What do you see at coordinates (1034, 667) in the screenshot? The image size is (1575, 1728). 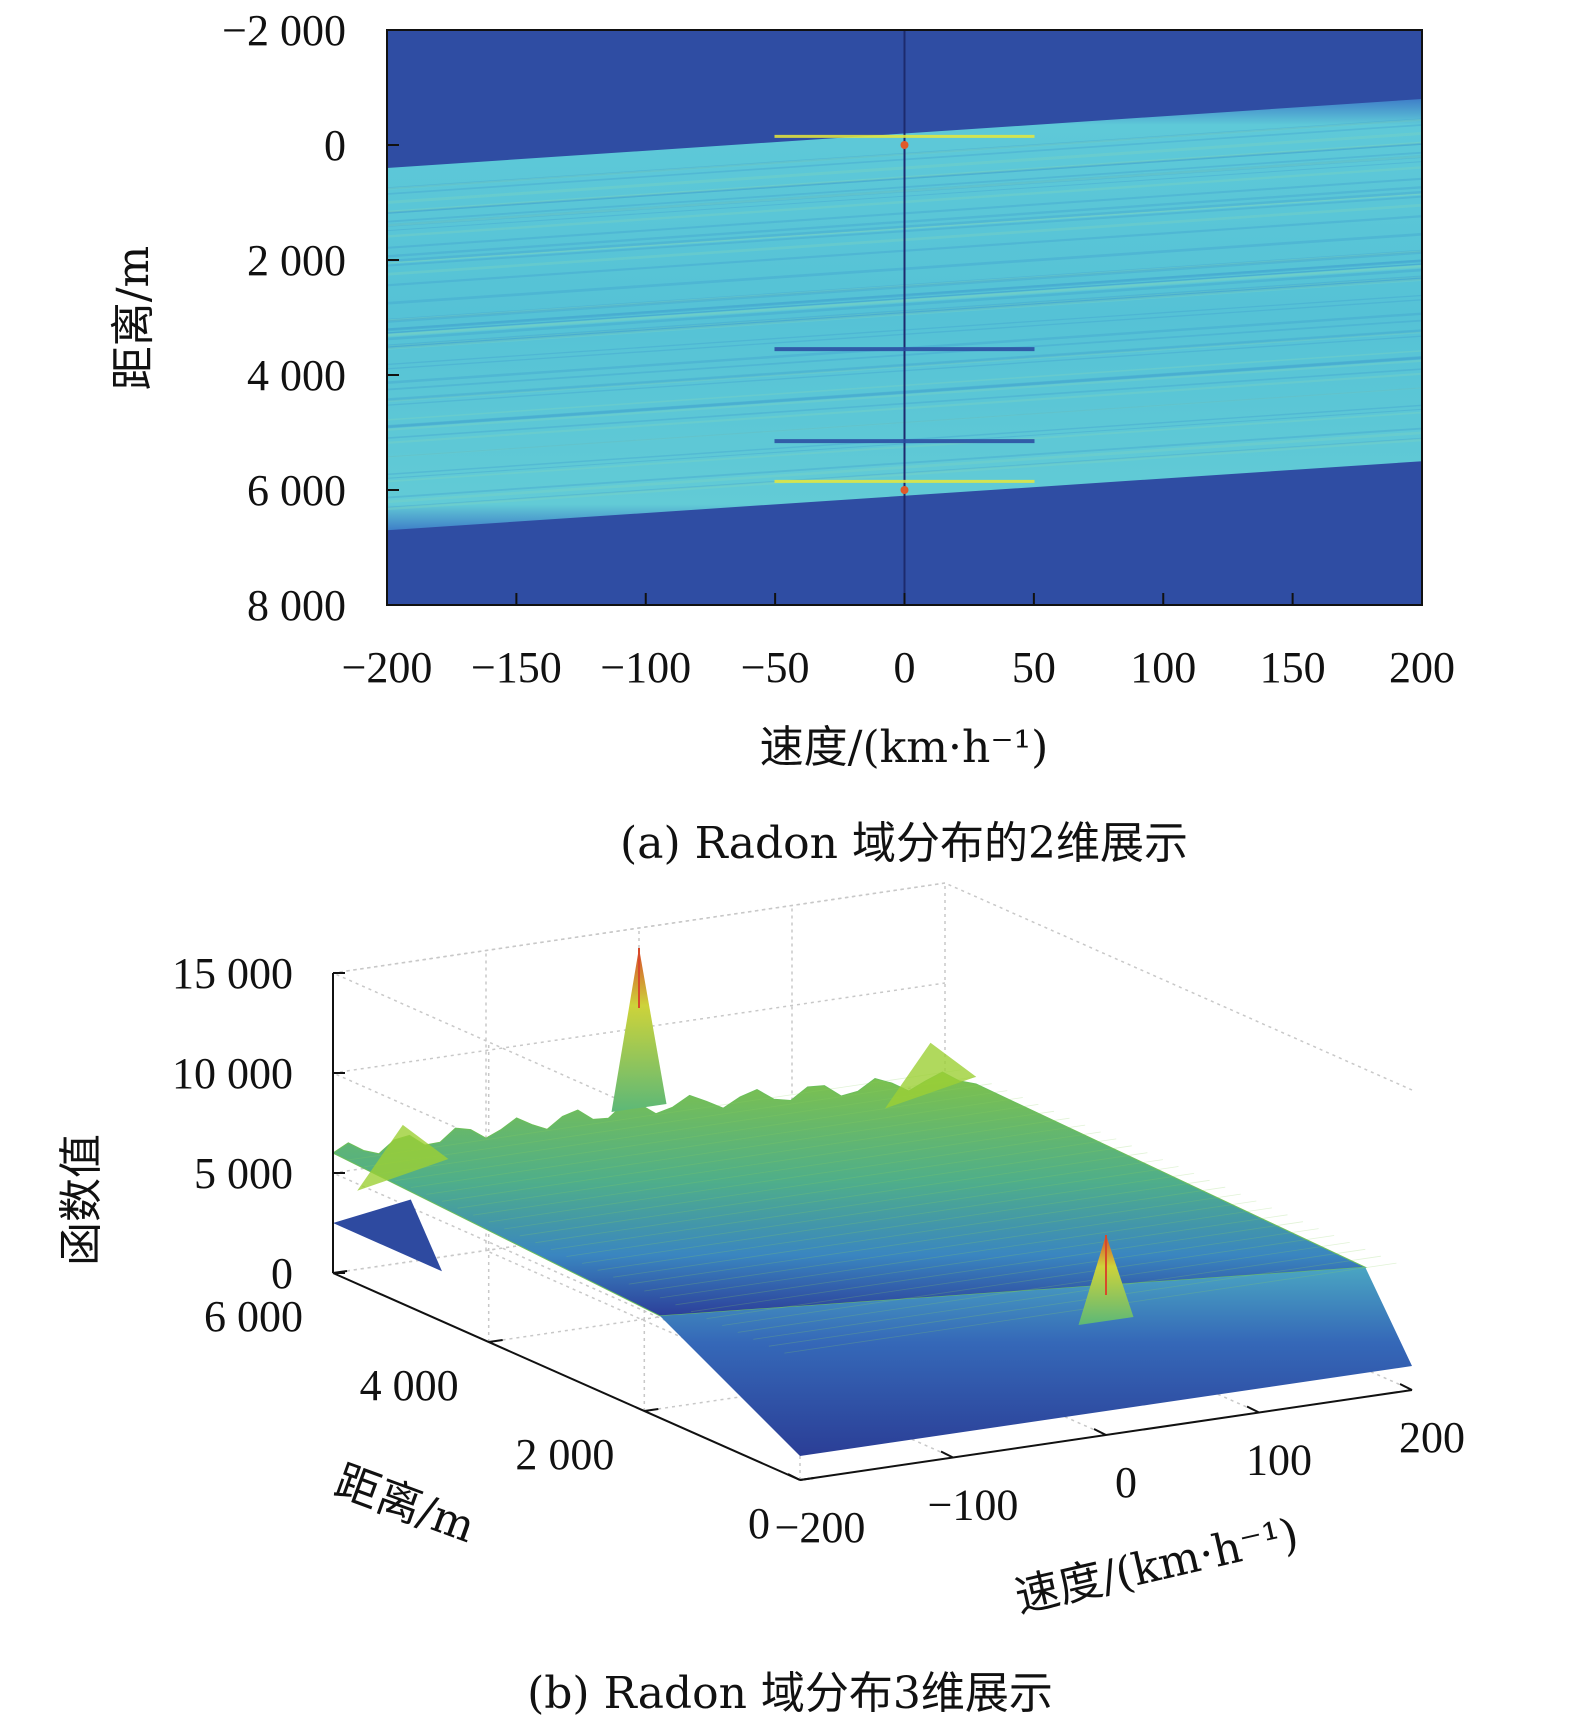 I see `x-tick-label: 50` at bounding box center [1034, 667].